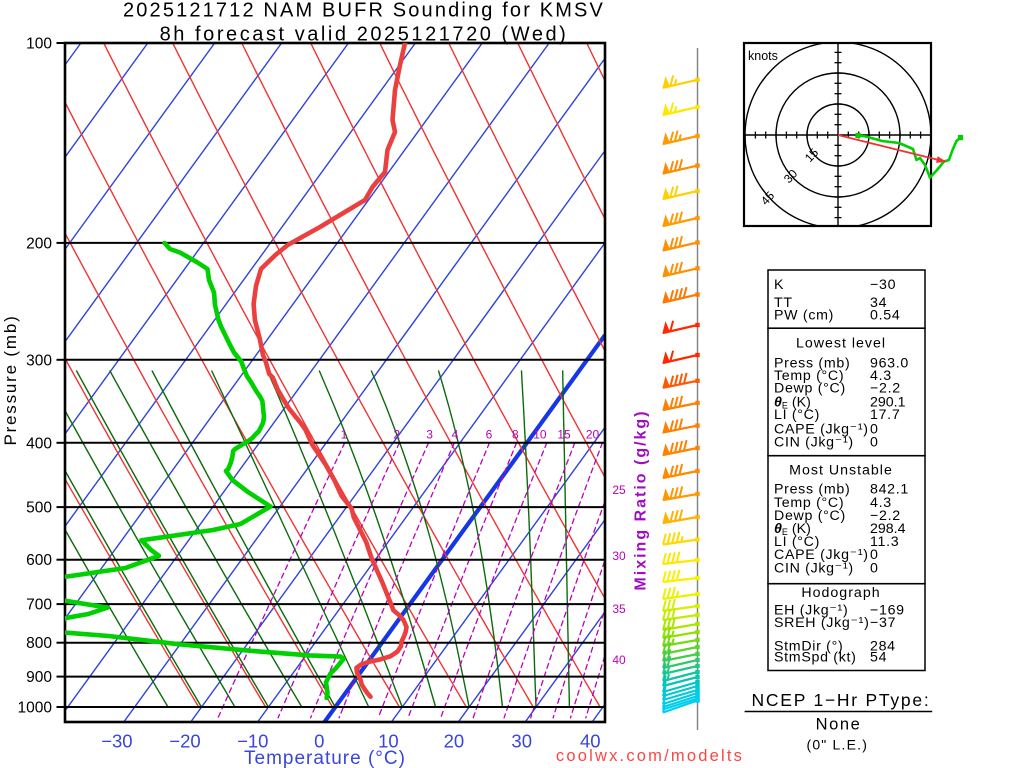 The height and width of the screenshot is (768, 1024). What do you see at coordinates (779, 285) in the screenshot?
I see `svg-text: K` at bounding box center [779, 285].